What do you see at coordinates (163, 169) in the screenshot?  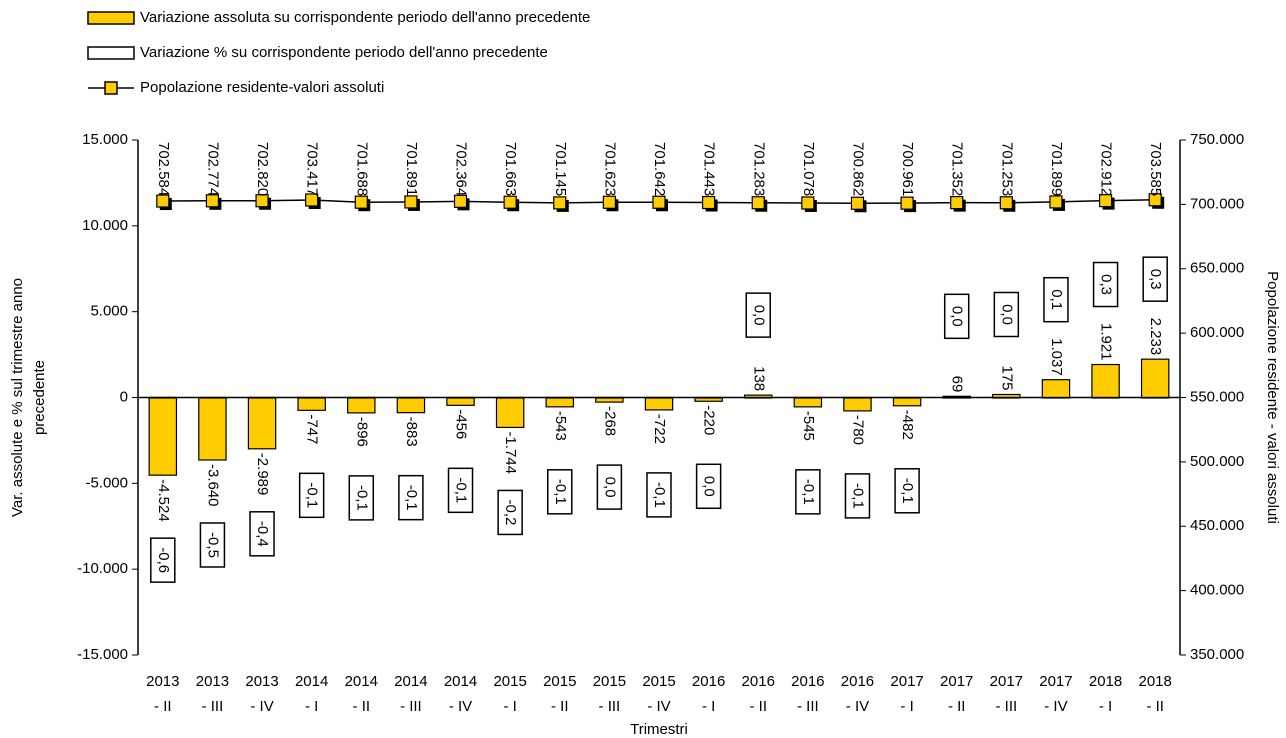 I see `data-label: 702.584` at bounding box center [163, 169].